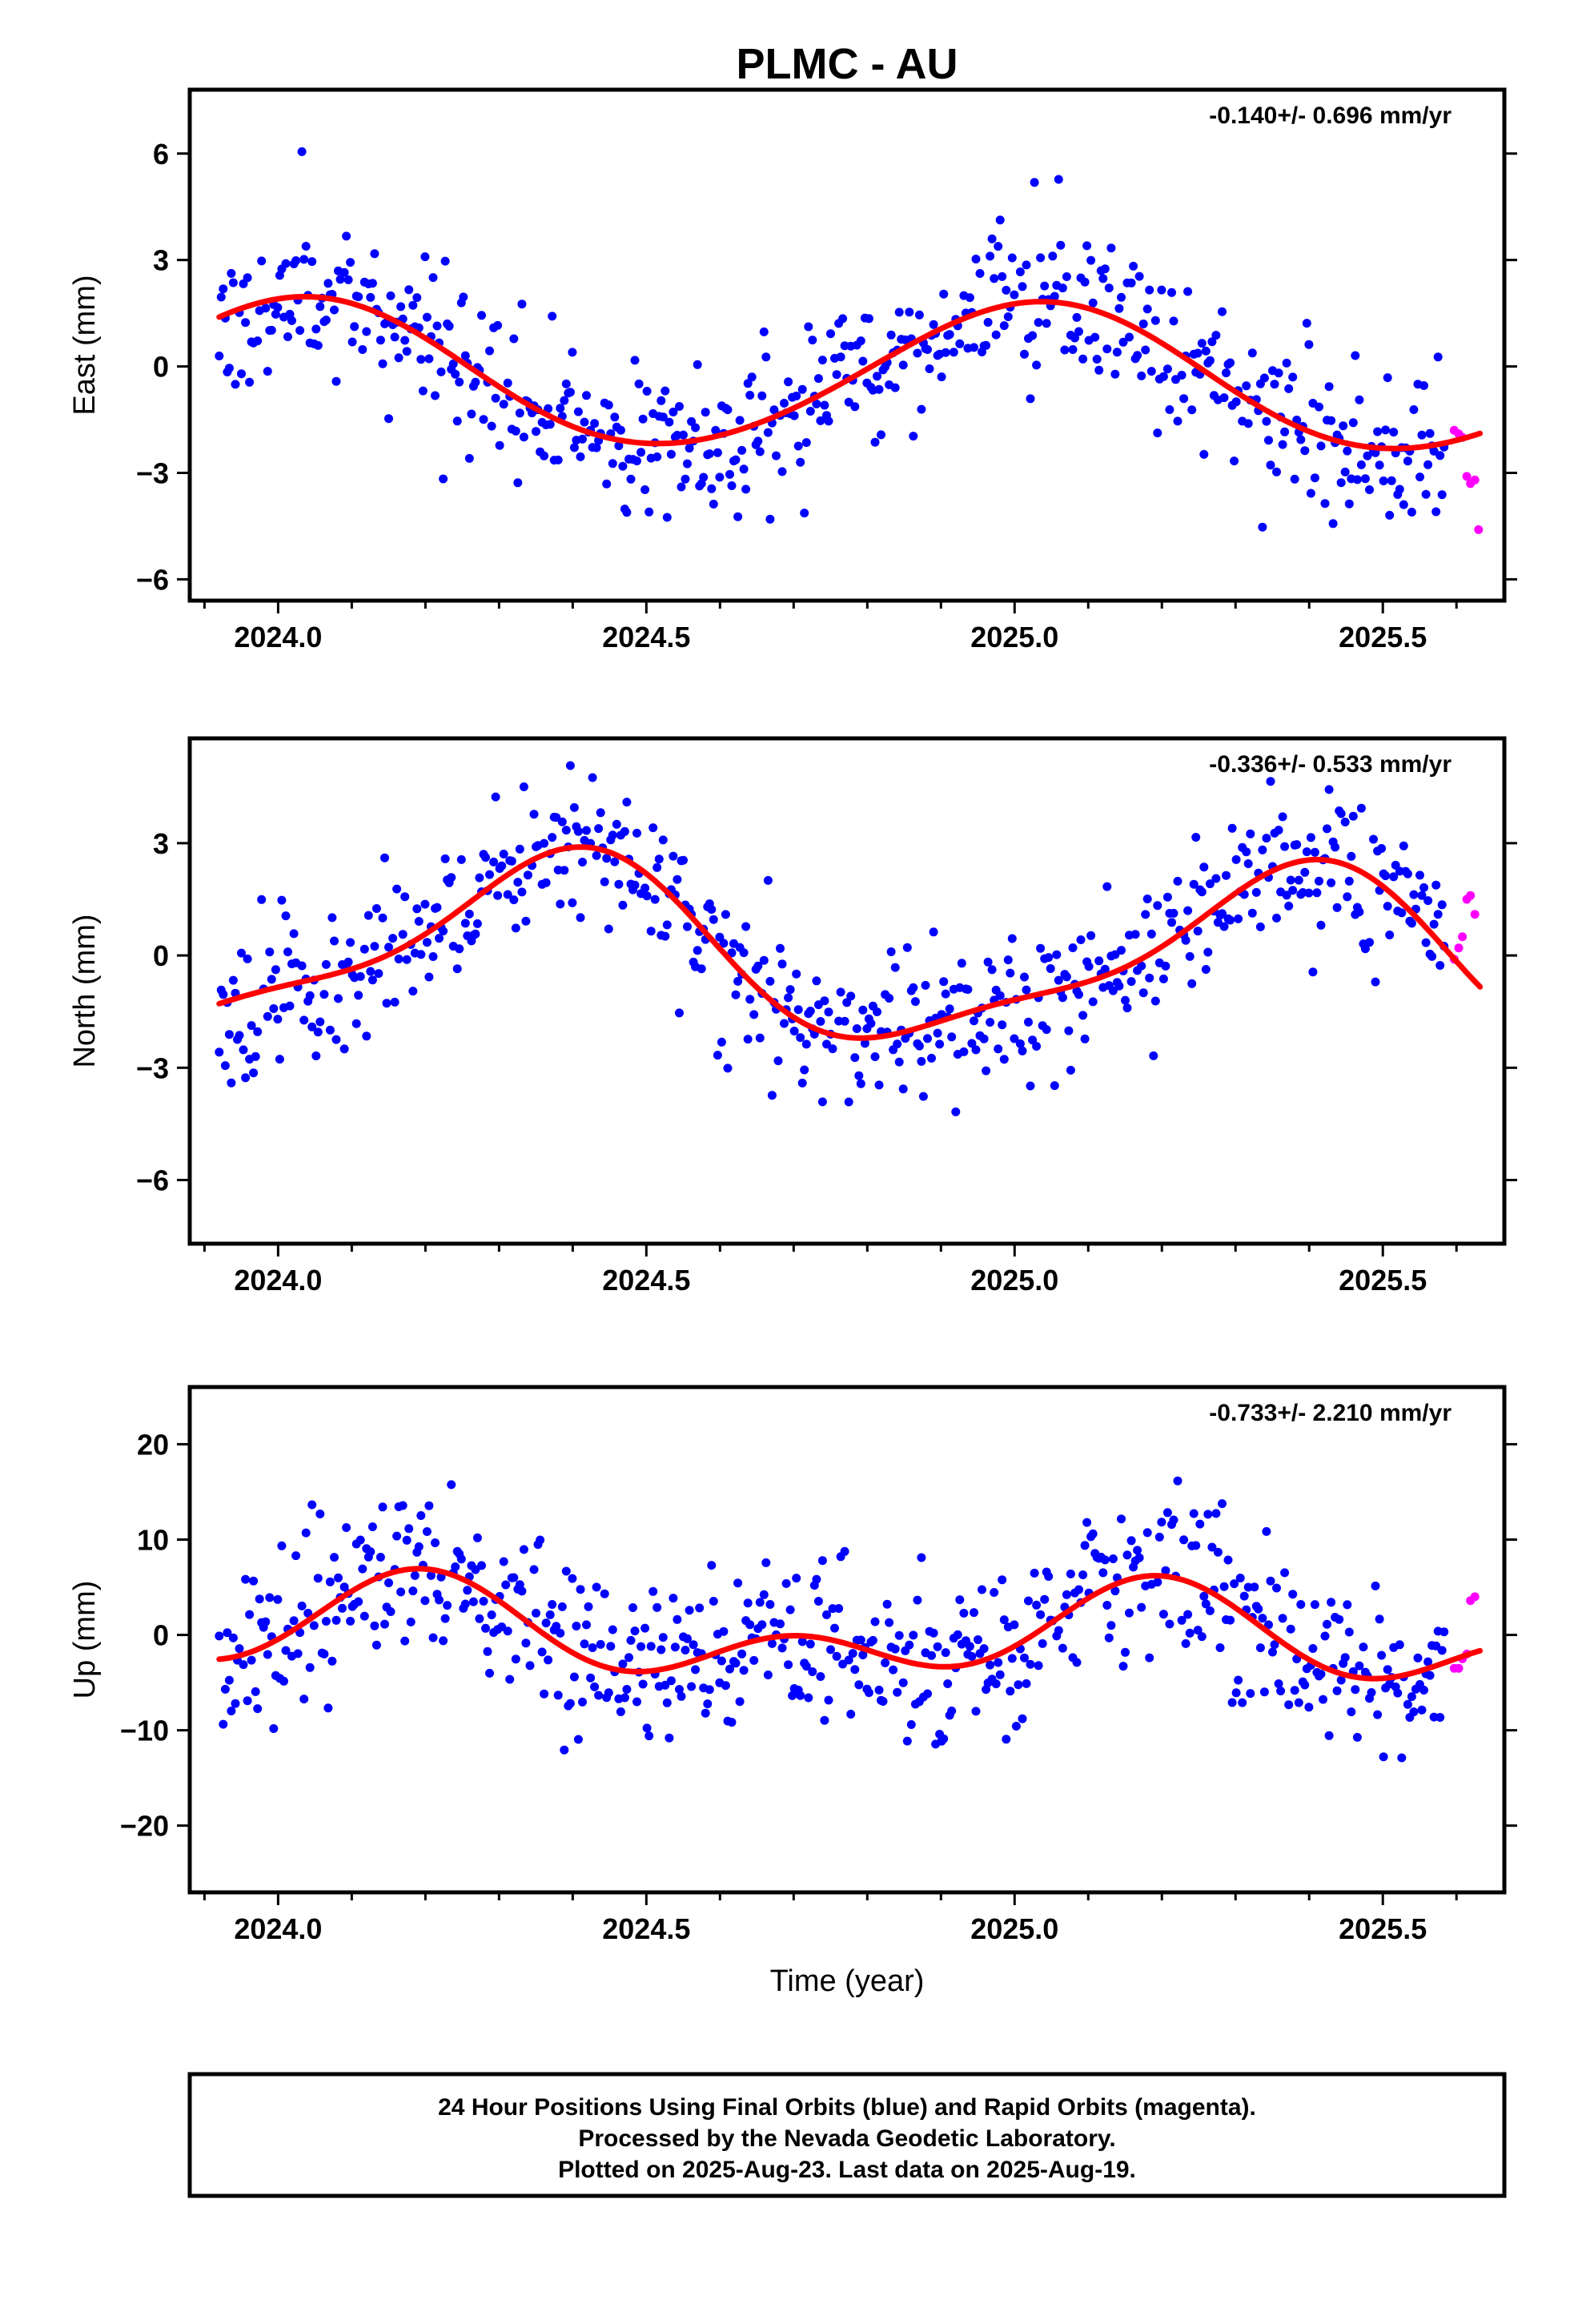  What do you see at coordinates (847, 1981) in the screenshot?
I see `x-axis-label: Time (year)` at bounding box center [847, 1981].